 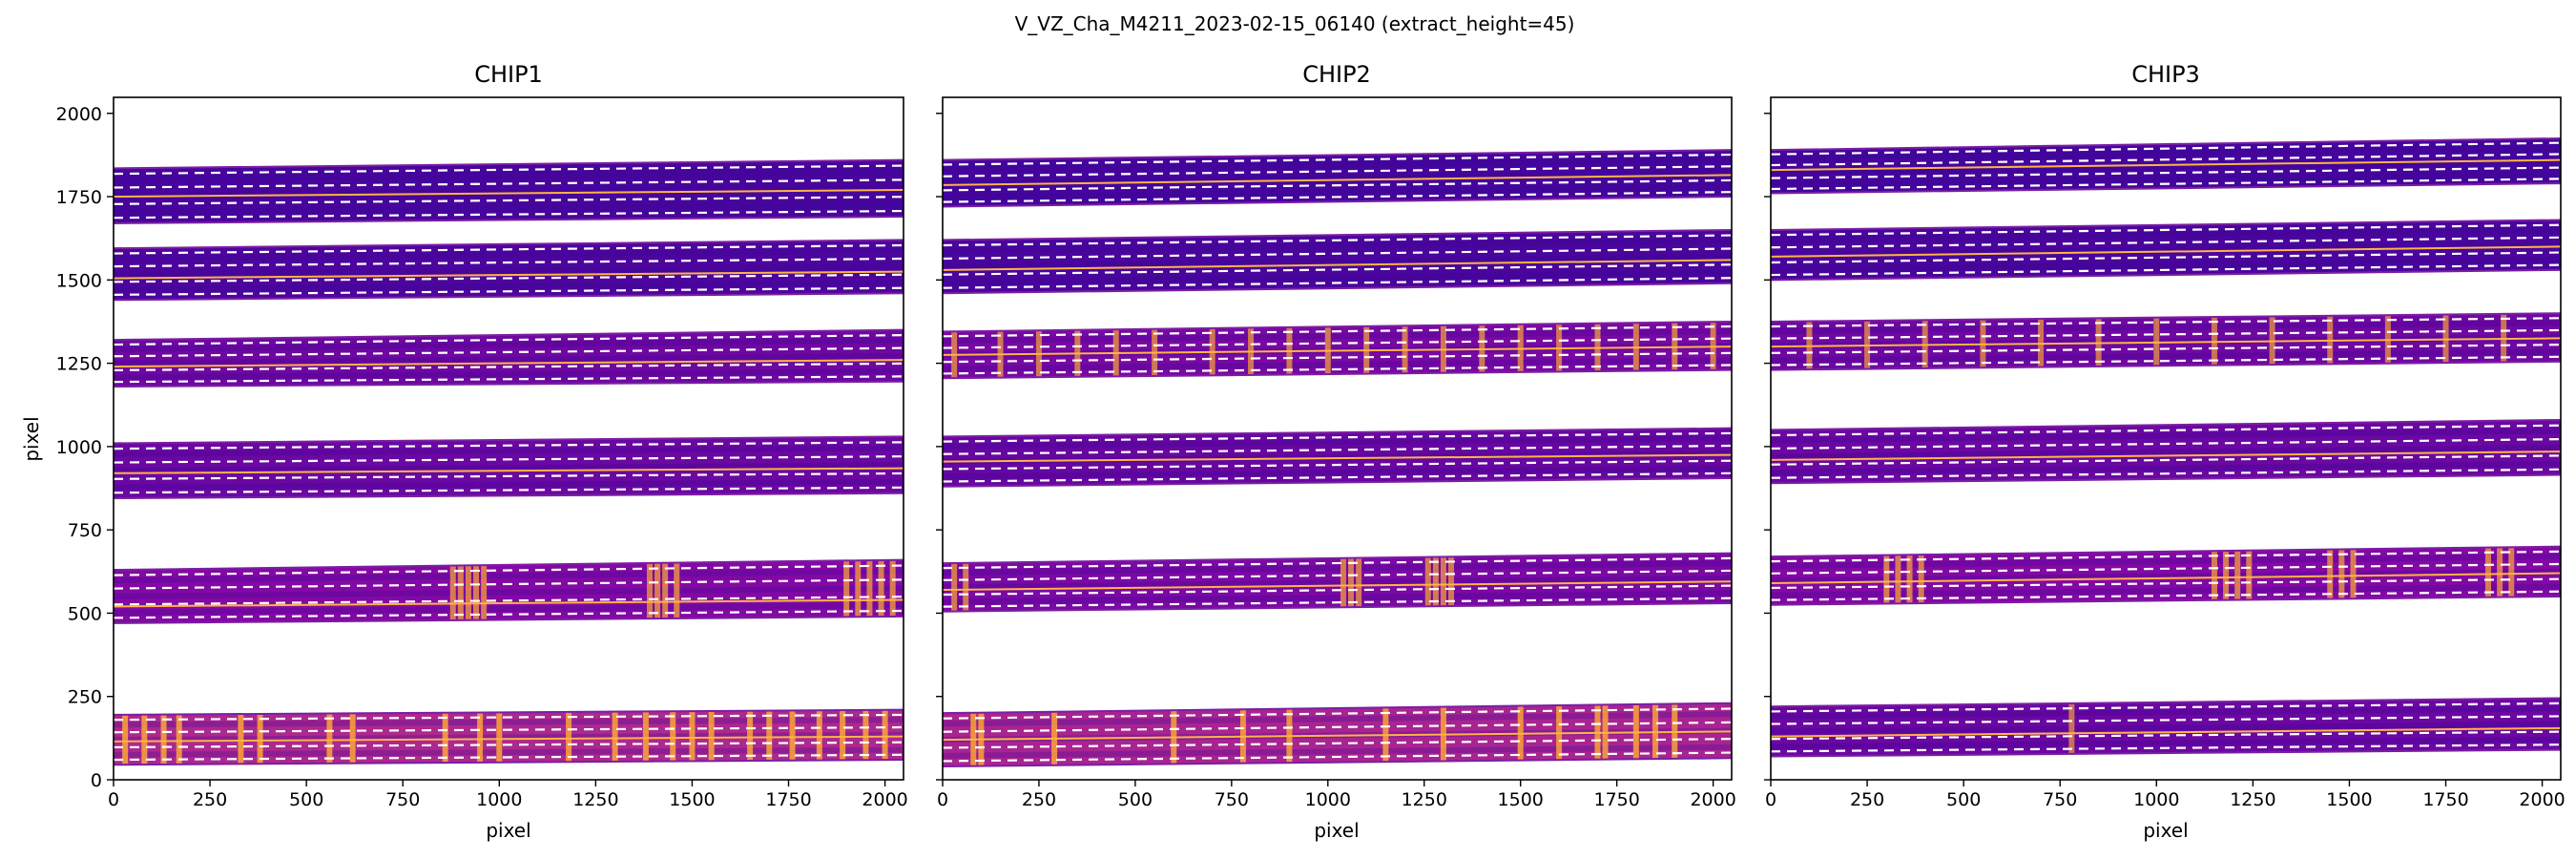 I want to click on chip1-ylabel: pixel, so click(x=31, y=438).